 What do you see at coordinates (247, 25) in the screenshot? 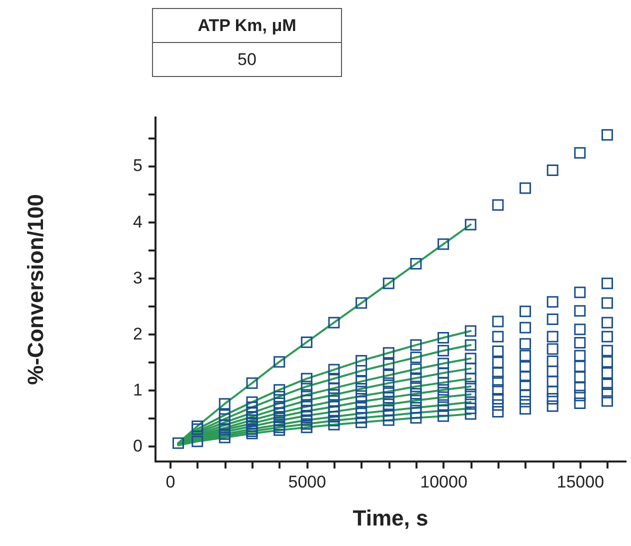
I see `text: ATP Km, μM` at bounding box center [247, 25].